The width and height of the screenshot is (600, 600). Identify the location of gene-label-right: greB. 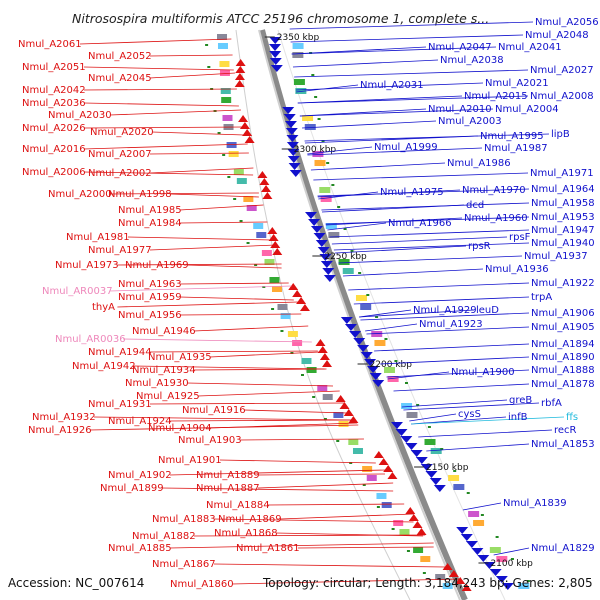
(520, 400).